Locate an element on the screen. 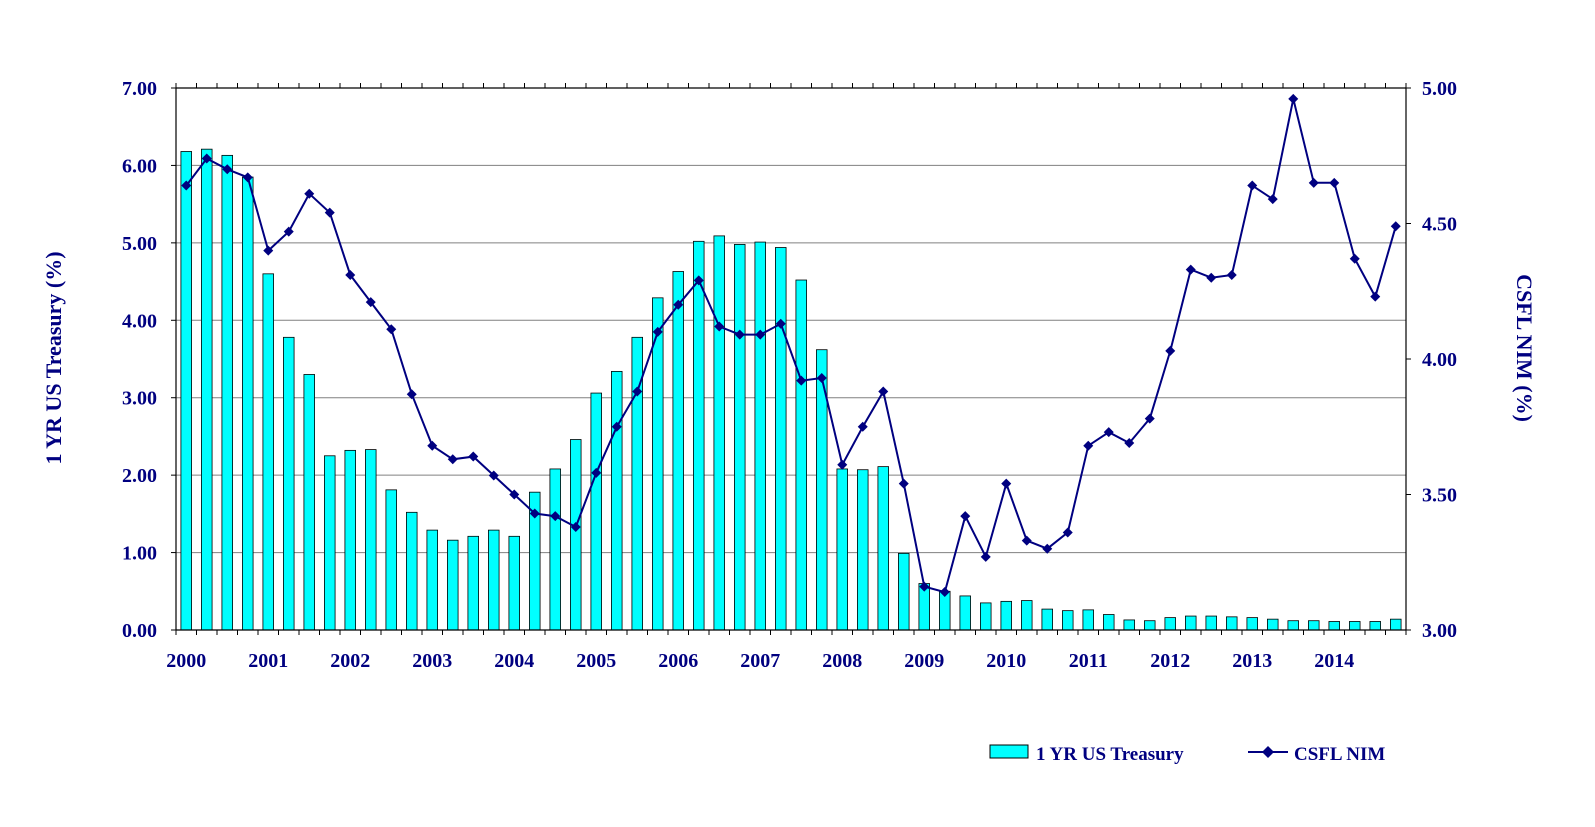 This screenshot has width=1595, height=827. left-tick-label: 3.00 is located at coordinates (139, 399).